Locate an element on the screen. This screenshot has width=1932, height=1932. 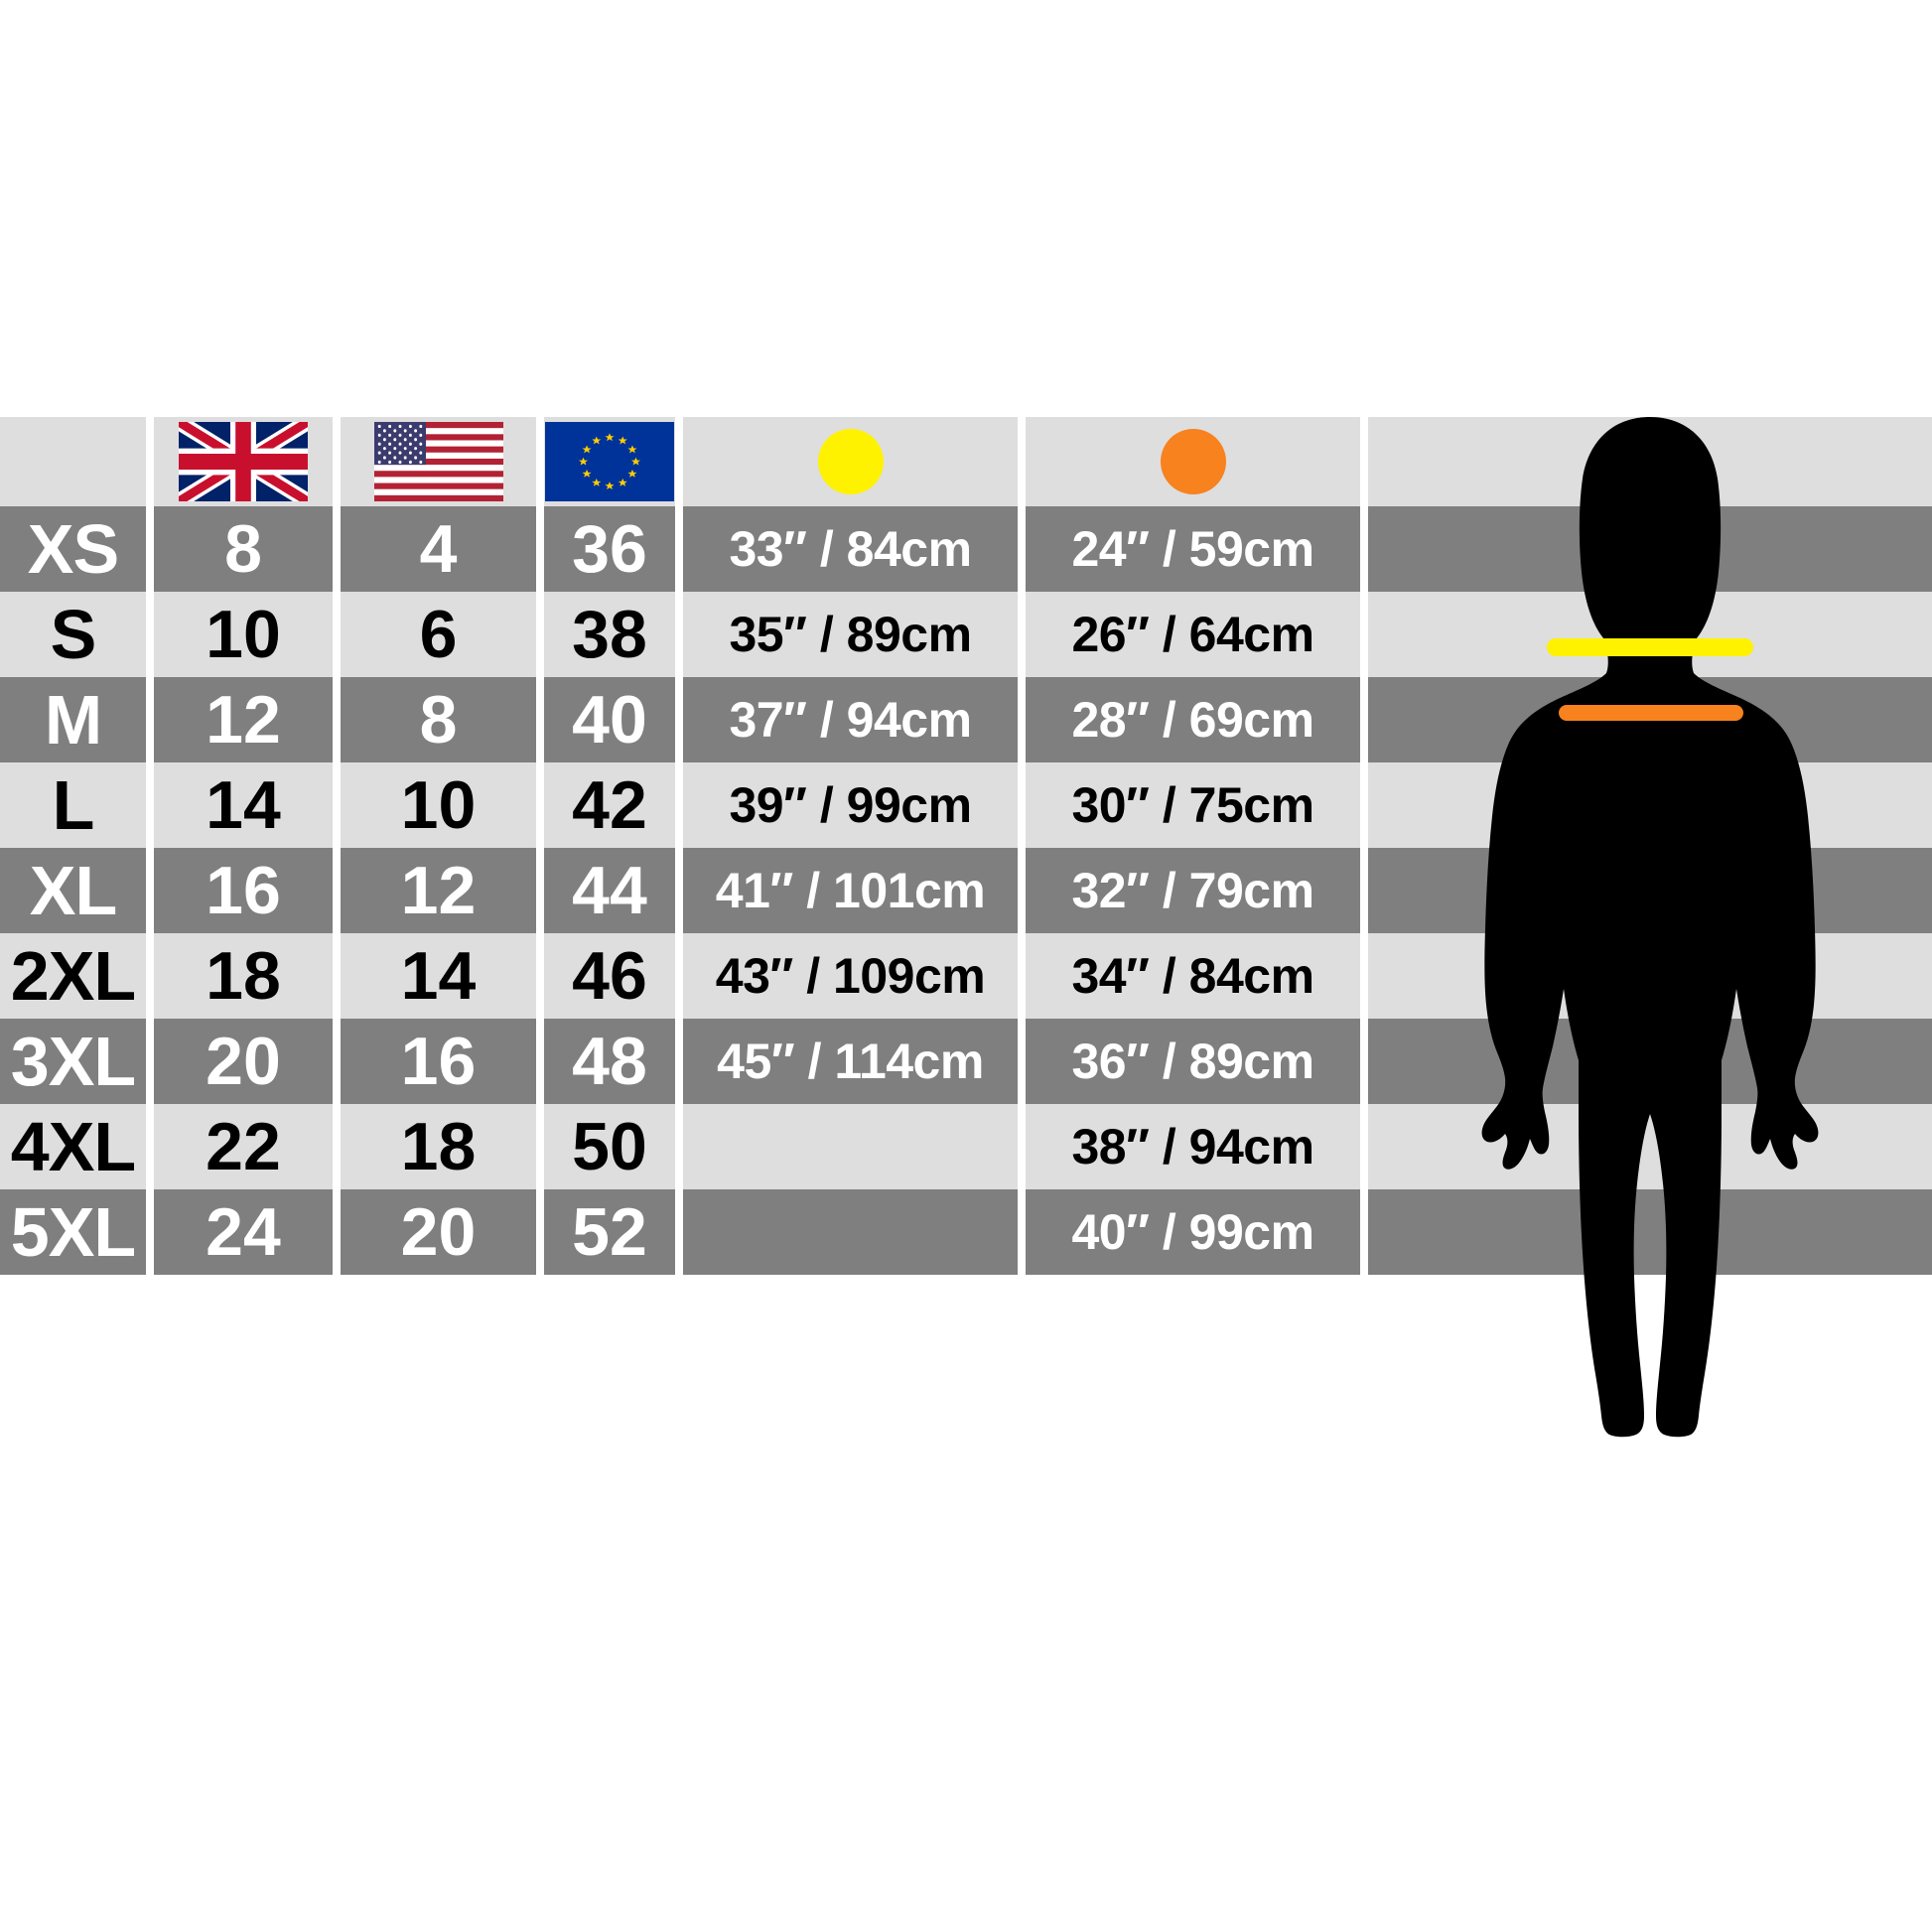
header-uk is located at coordinates (247, 462).